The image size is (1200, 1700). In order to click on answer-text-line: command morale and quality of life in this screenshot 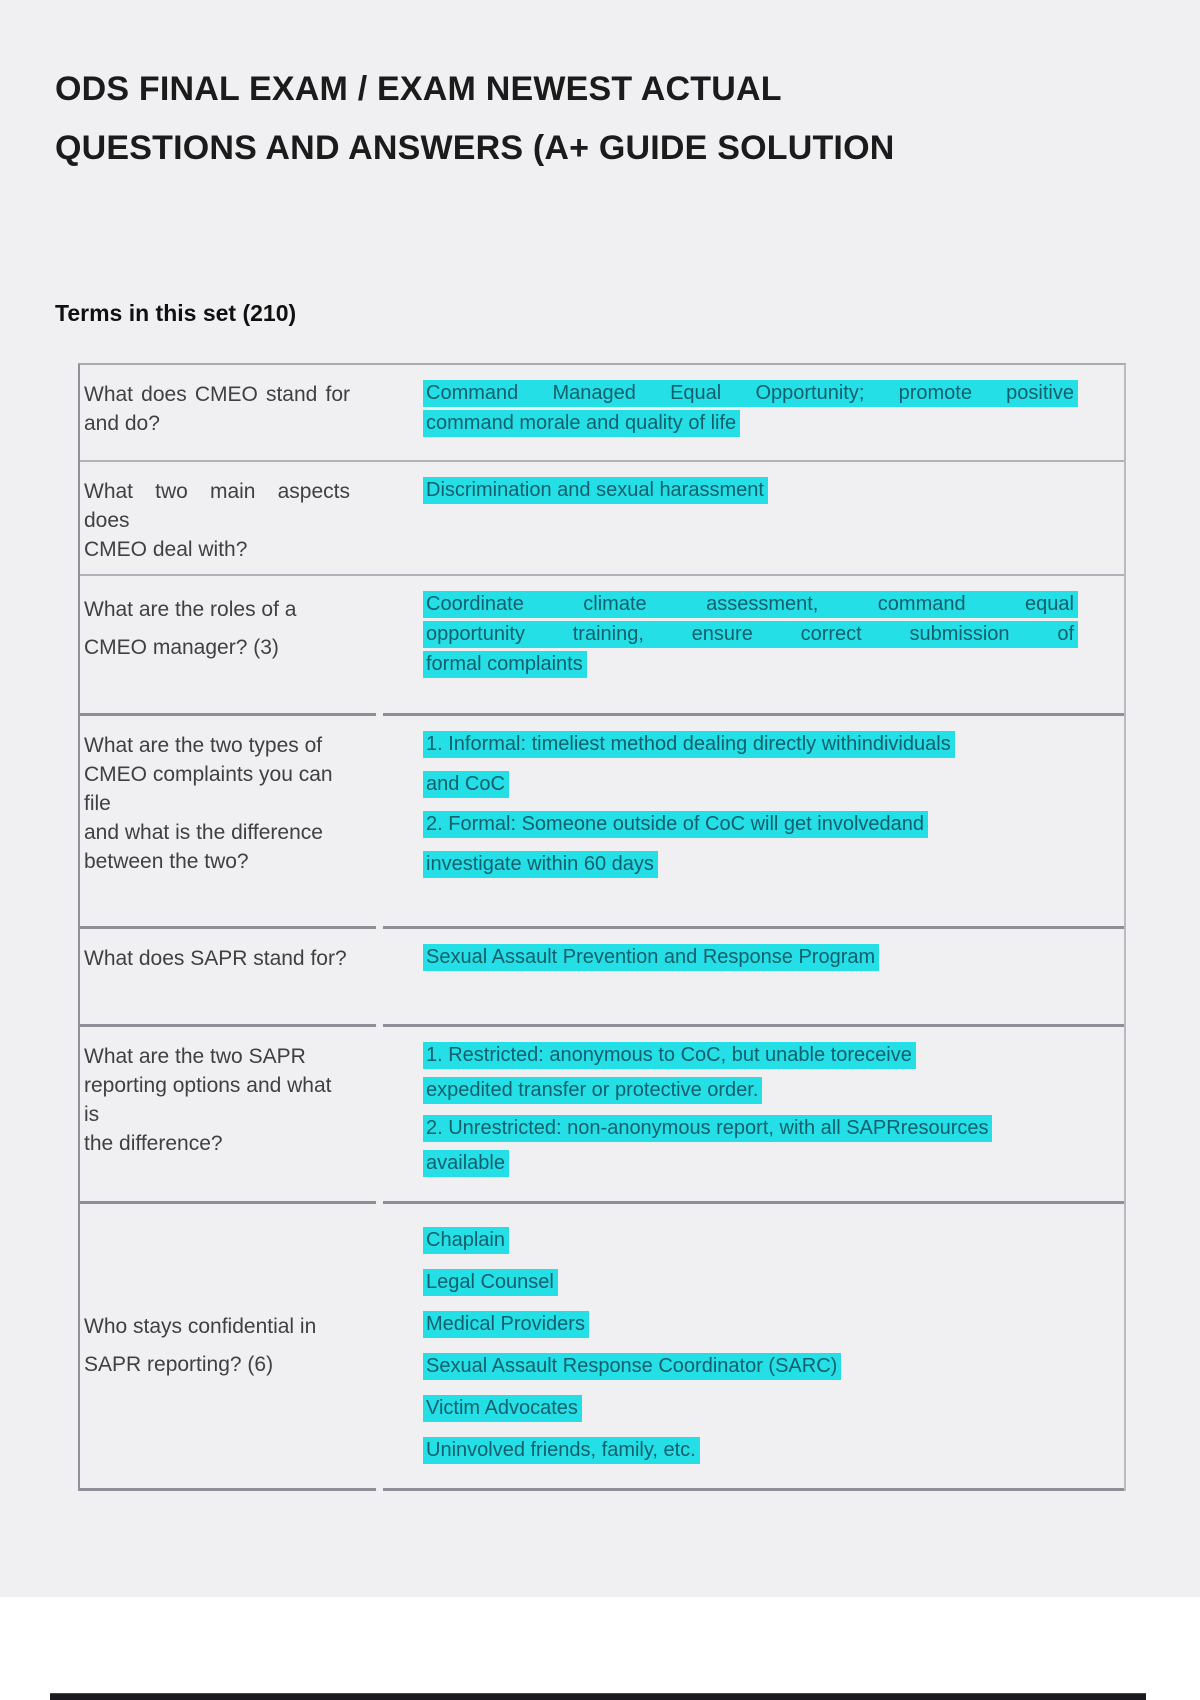, I will do `click(750, 423)`.